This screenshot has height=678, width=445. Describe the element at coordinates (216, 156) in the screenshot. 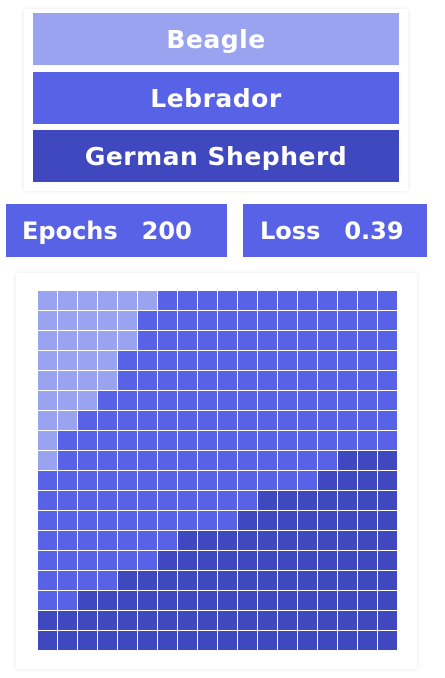

I see `legend-item-german-shepherd: German Shepherd` at that location.